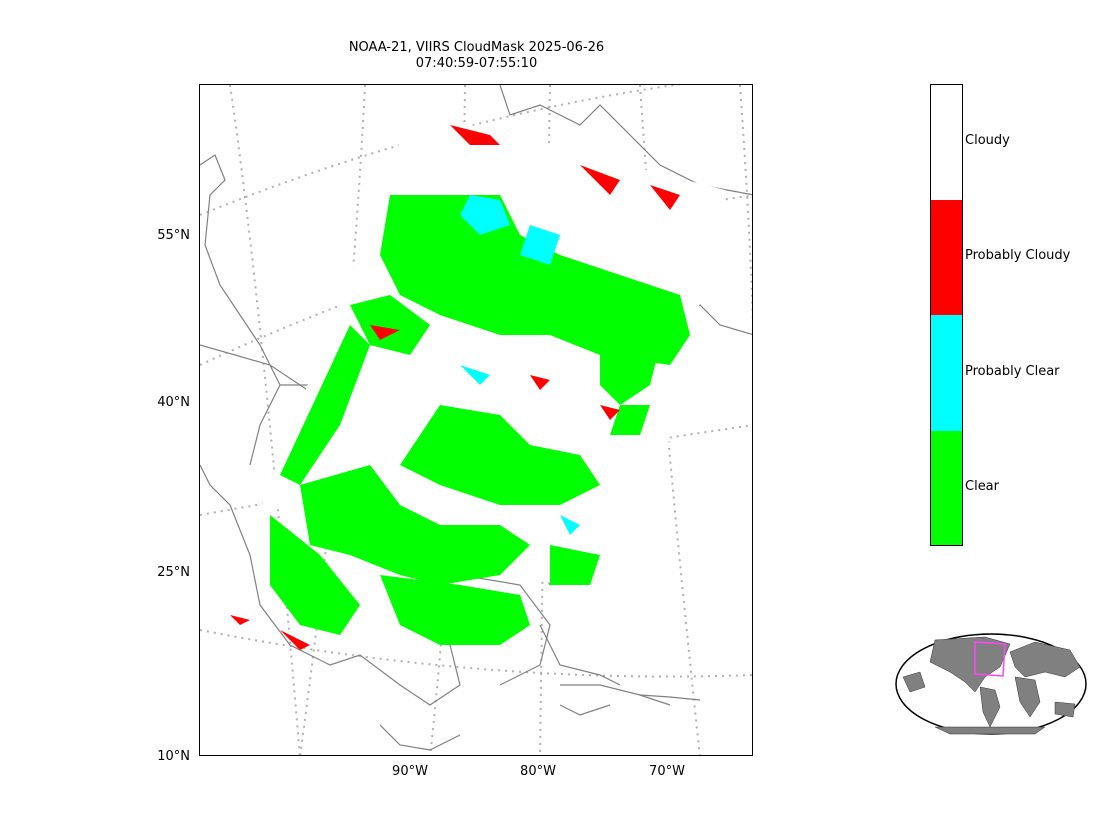 The width and height of the screenshot is (1120, 840). What do you see at coordinates (476, 63) in the screenshot?
I see `title-line-2: 07:40:59-07:55:10` at bounding box center [476, 63].